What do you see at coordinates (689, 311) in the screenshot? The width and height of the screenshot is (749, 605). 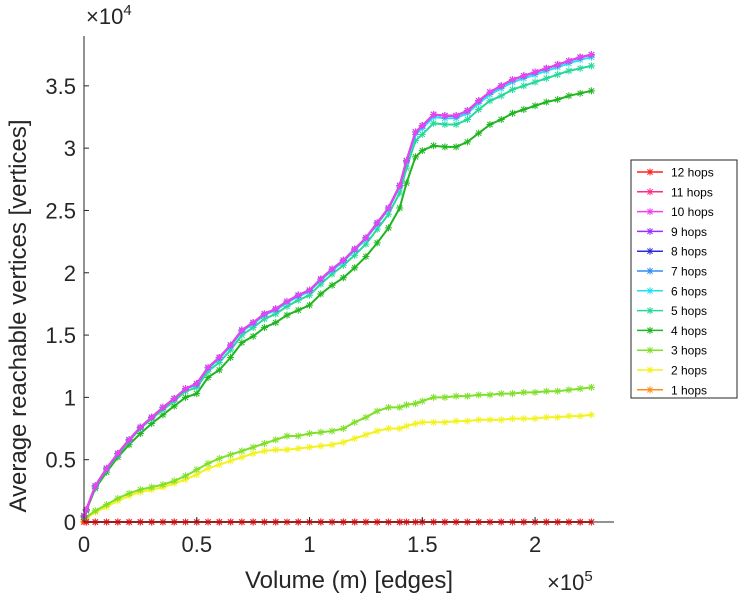 I see `legend-label: 5 hops` at bounding box center [689, 311].